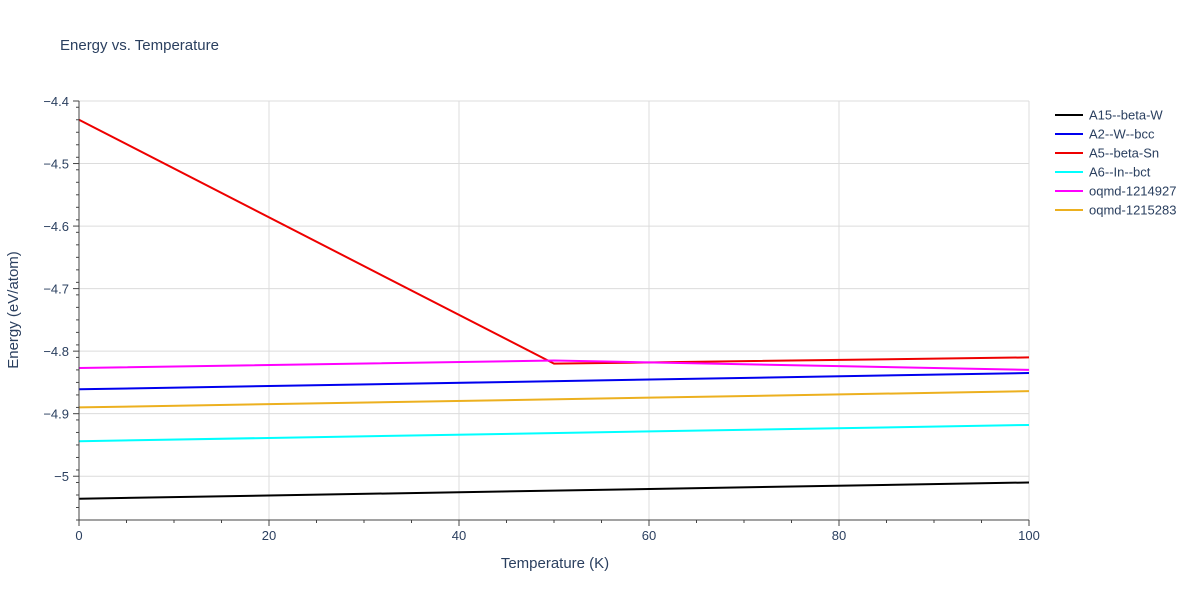 The width and height of the screenshot is (1200, 600). What do you see at coordinates (839, 535) in the screenshot?
I see `x-tick-label: 80` at bounding box center [839, 535].